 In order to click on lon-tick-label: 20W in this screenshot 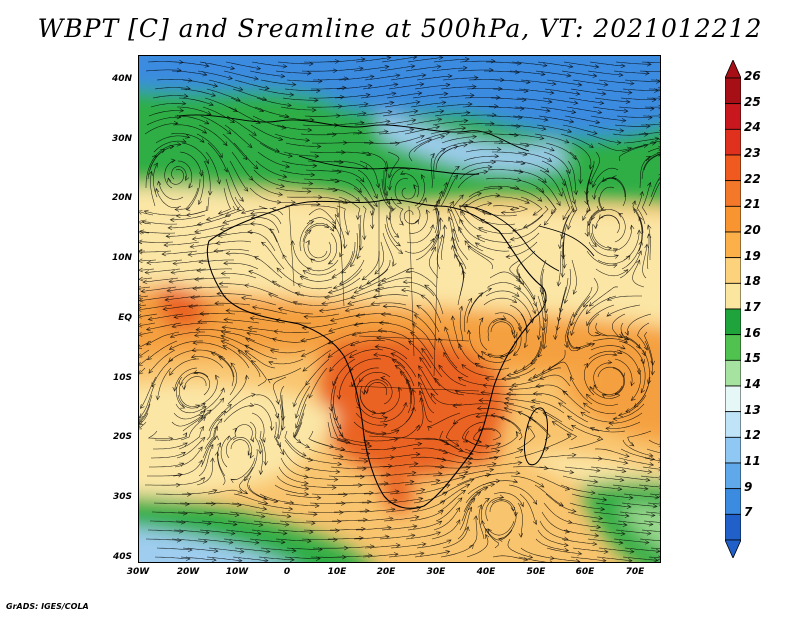, I will do `click(188, 572)`.